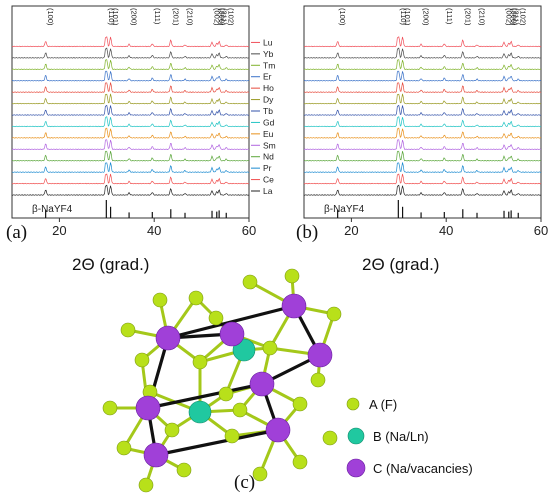  I want to click on peak-label: (201), so click(175, 17).